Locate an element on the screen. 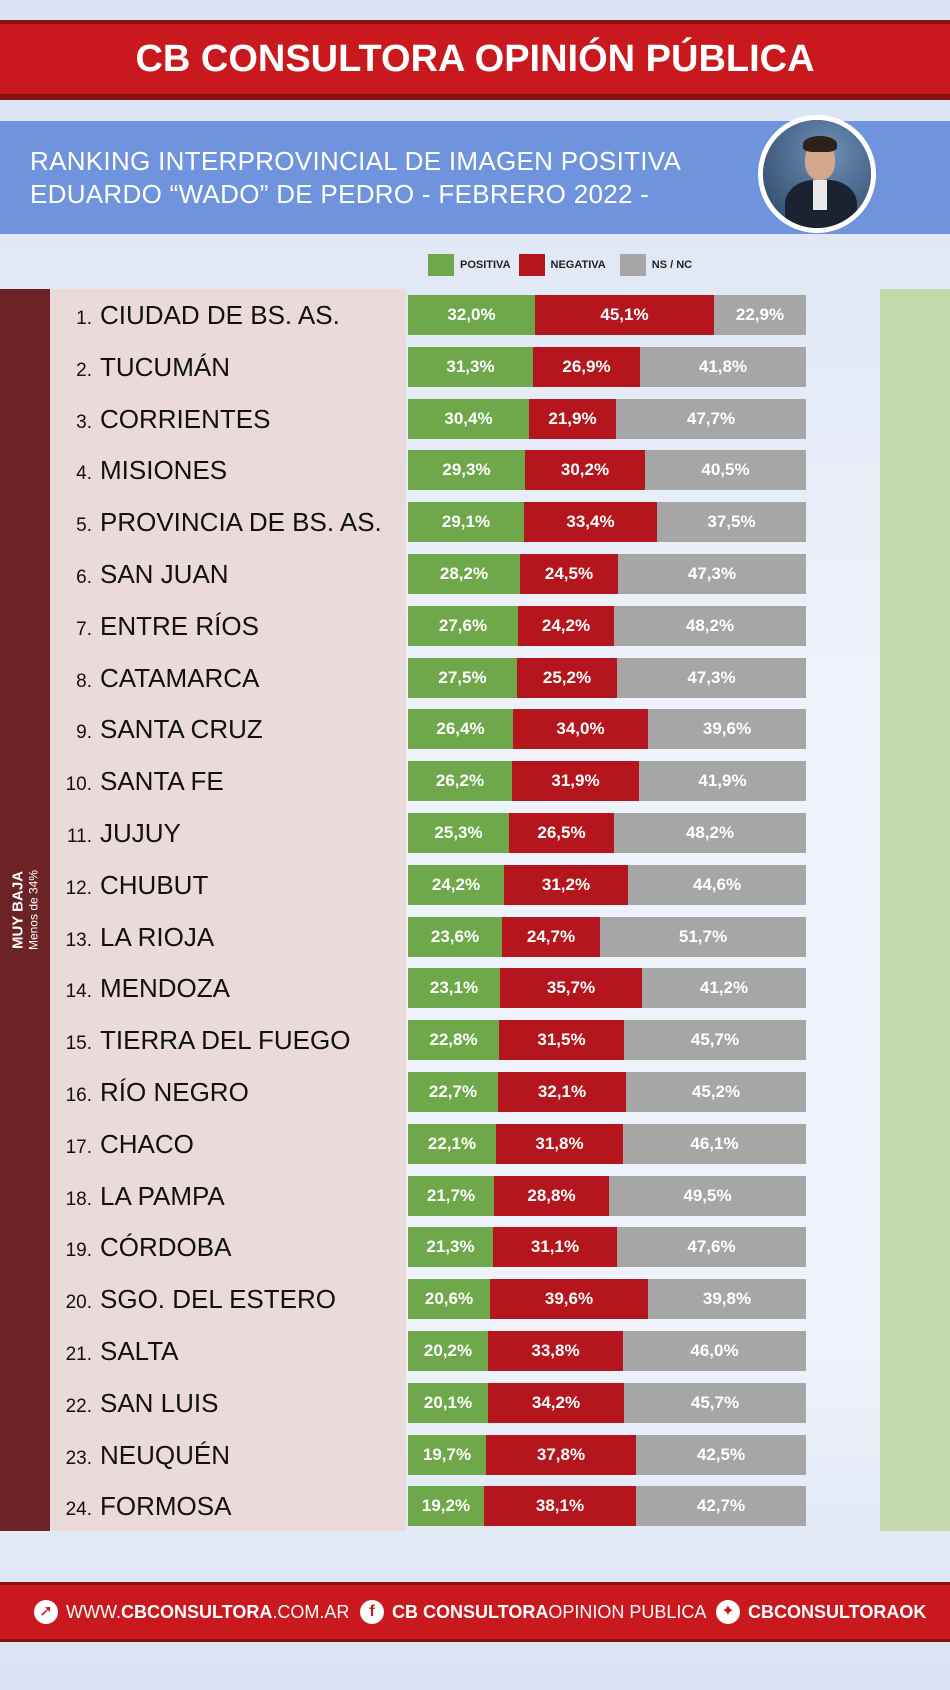 The image size is (950, 1690). footer-website: ➚ WWW. CBCONSULTORA .COM.AR is located at coordinates (191, 1612).